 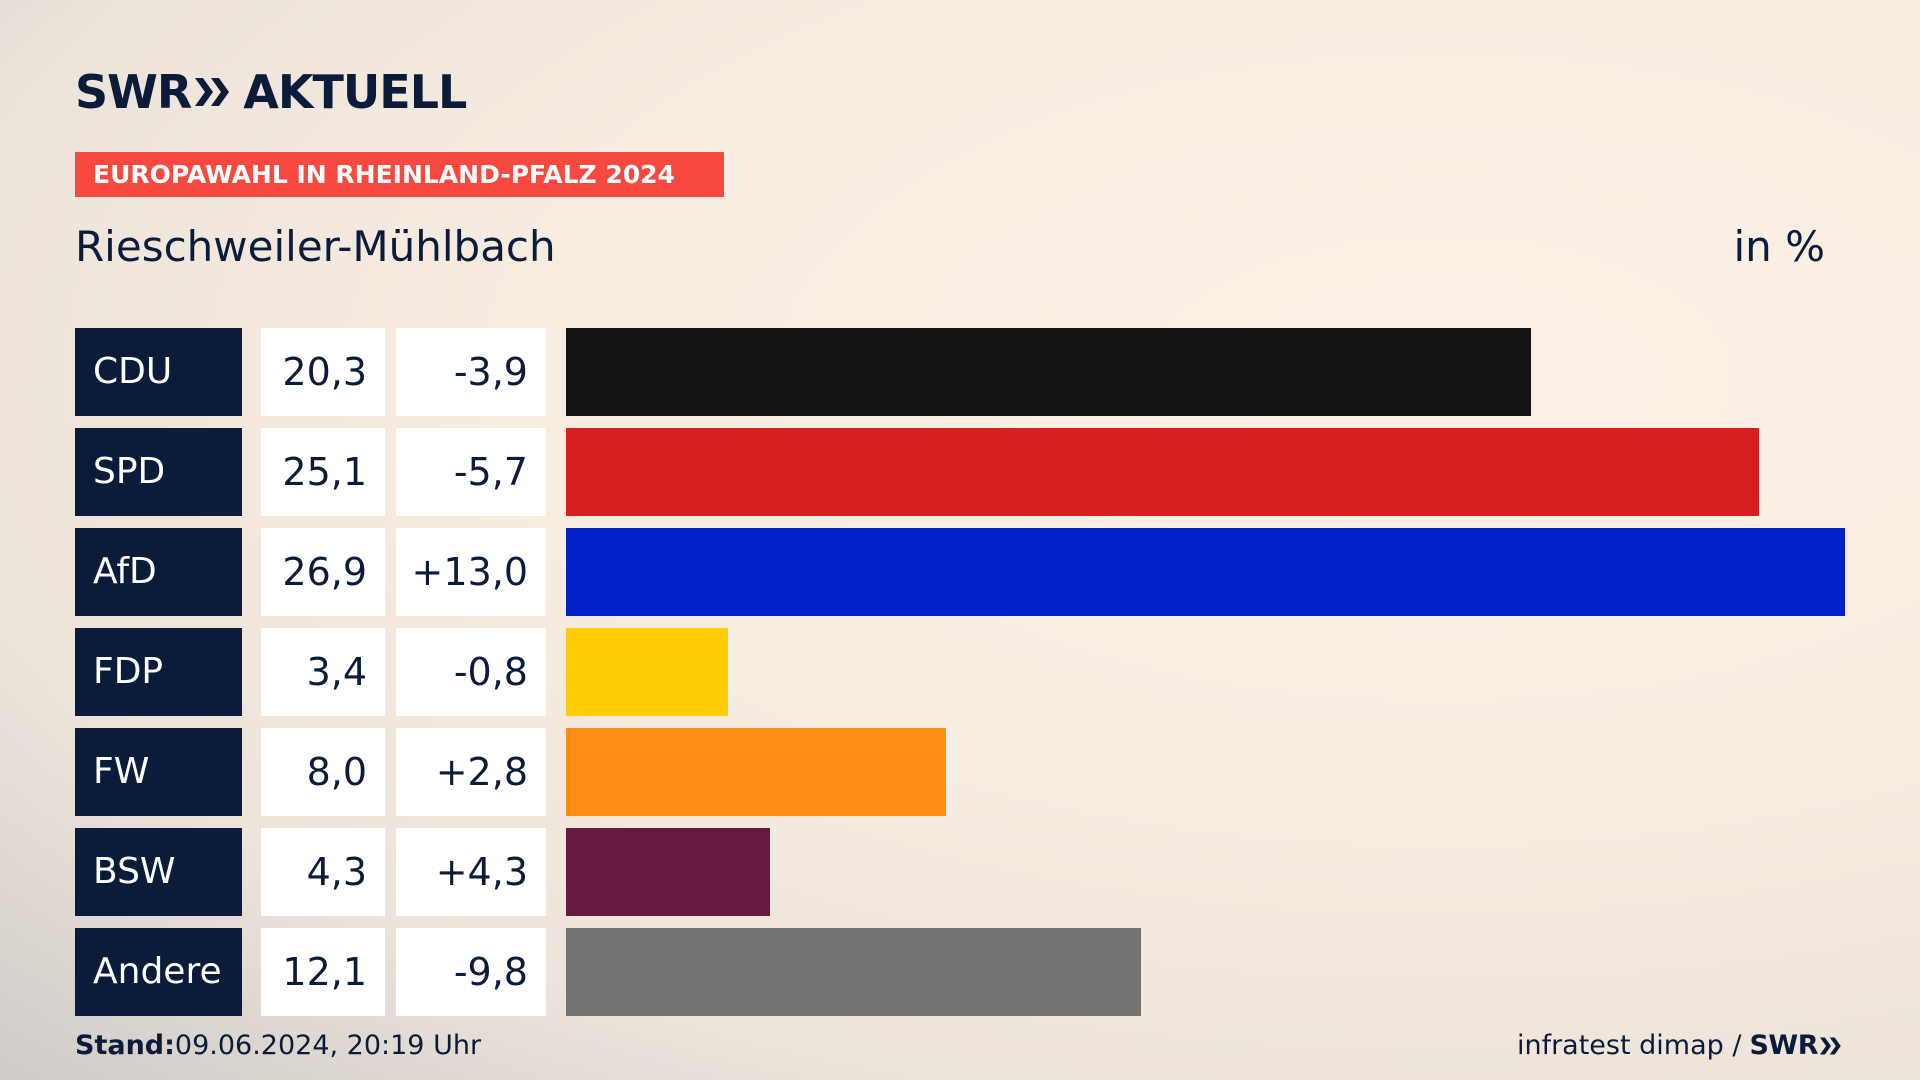 I want to click on bar-fw, so click(x=756, y=772).